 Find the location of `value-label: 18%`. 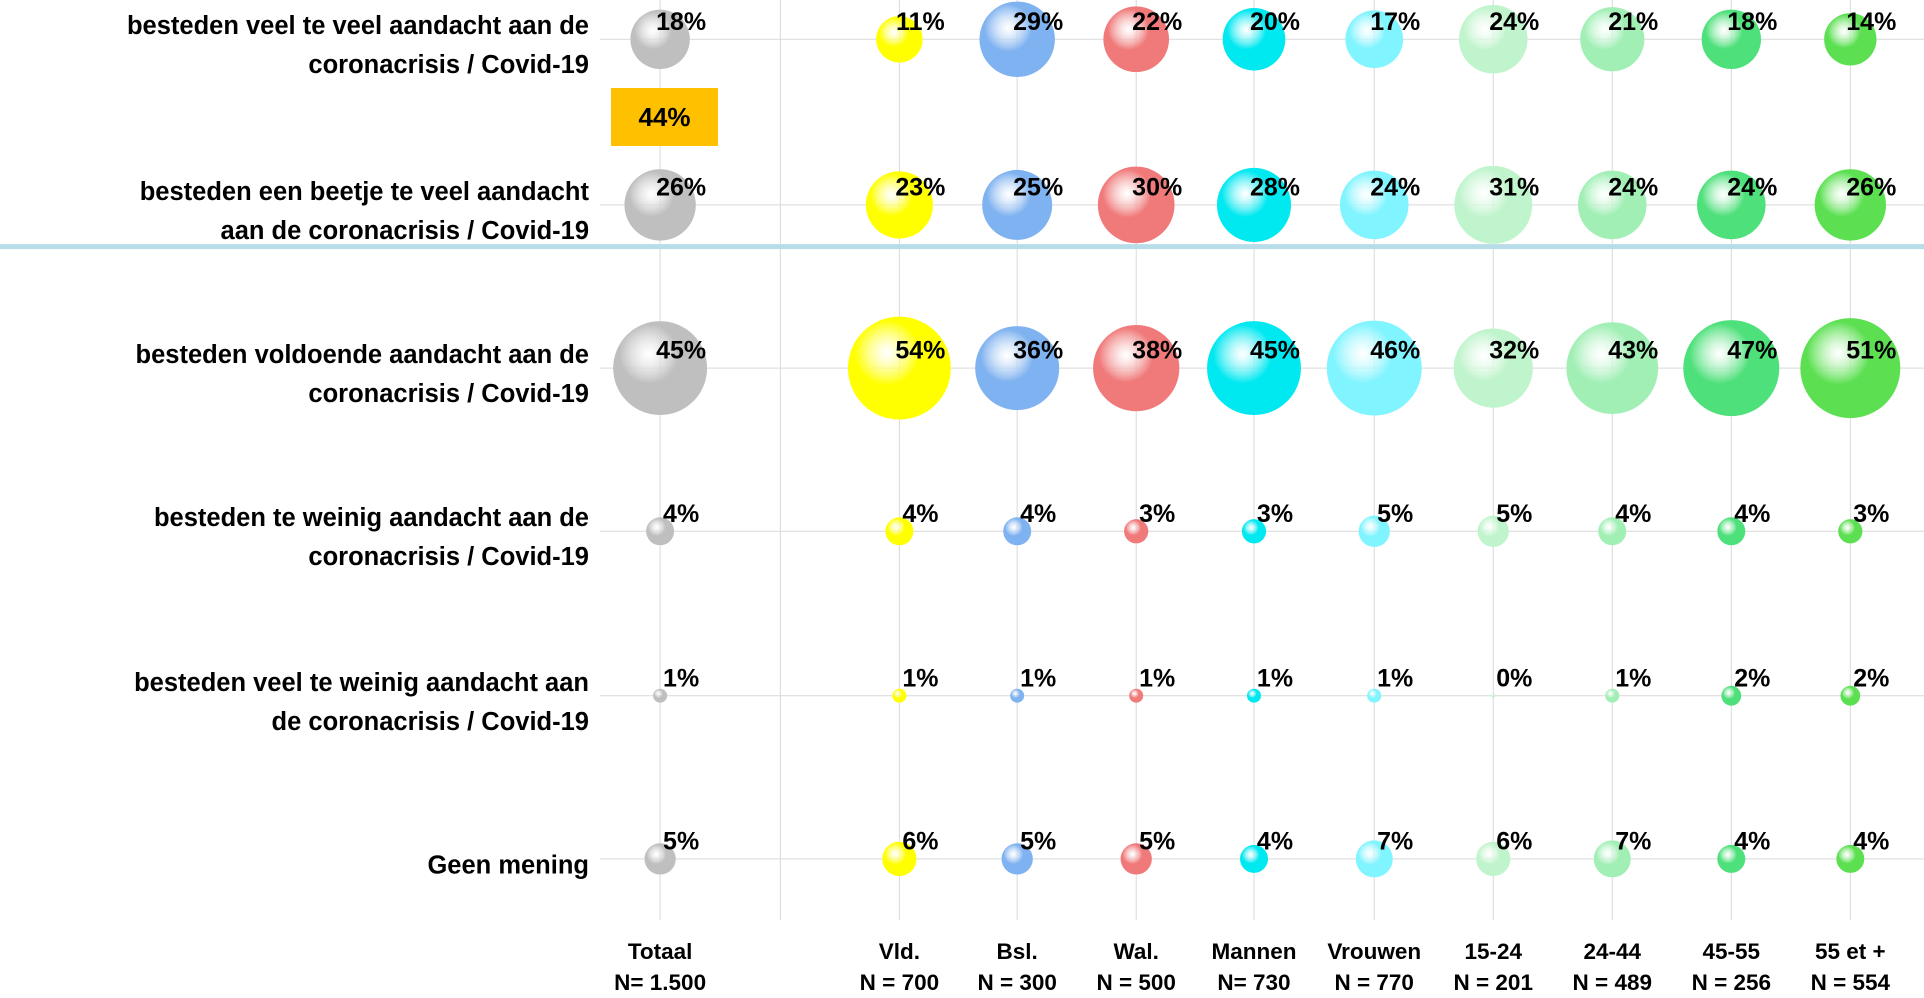

value-label: 18% is located at coordinates (681, 22).